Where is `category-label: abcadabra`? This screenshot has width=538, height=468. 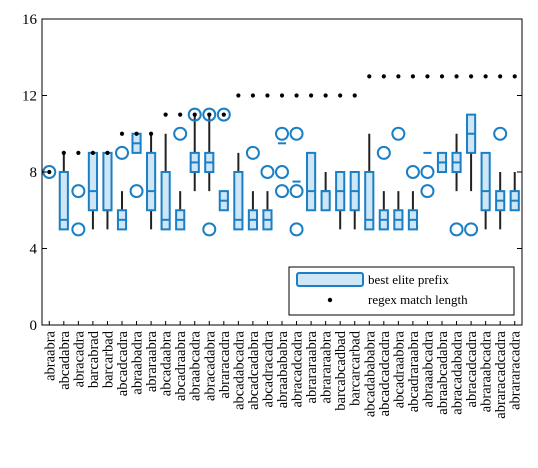
category-label: abcadabra is located at coordinates (65, 359).